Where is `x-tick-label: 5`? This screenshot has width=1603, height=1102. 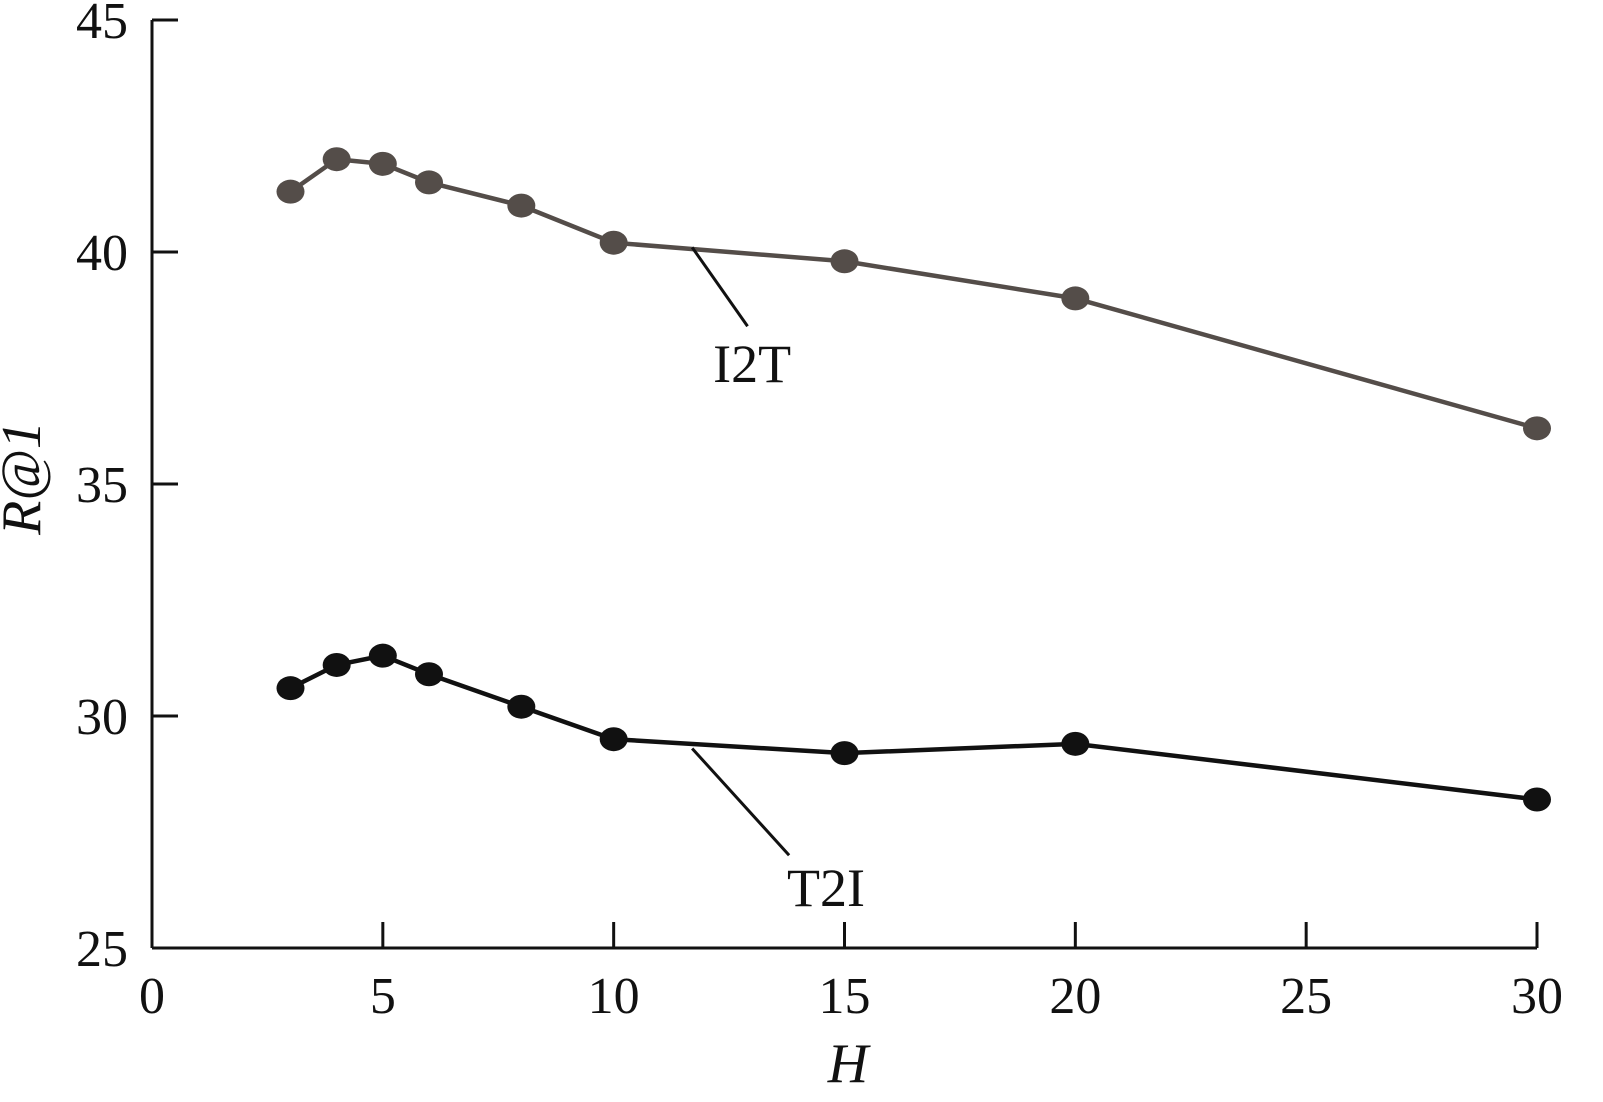
x-tick-label: 5 is located at coordinates (383, 996).